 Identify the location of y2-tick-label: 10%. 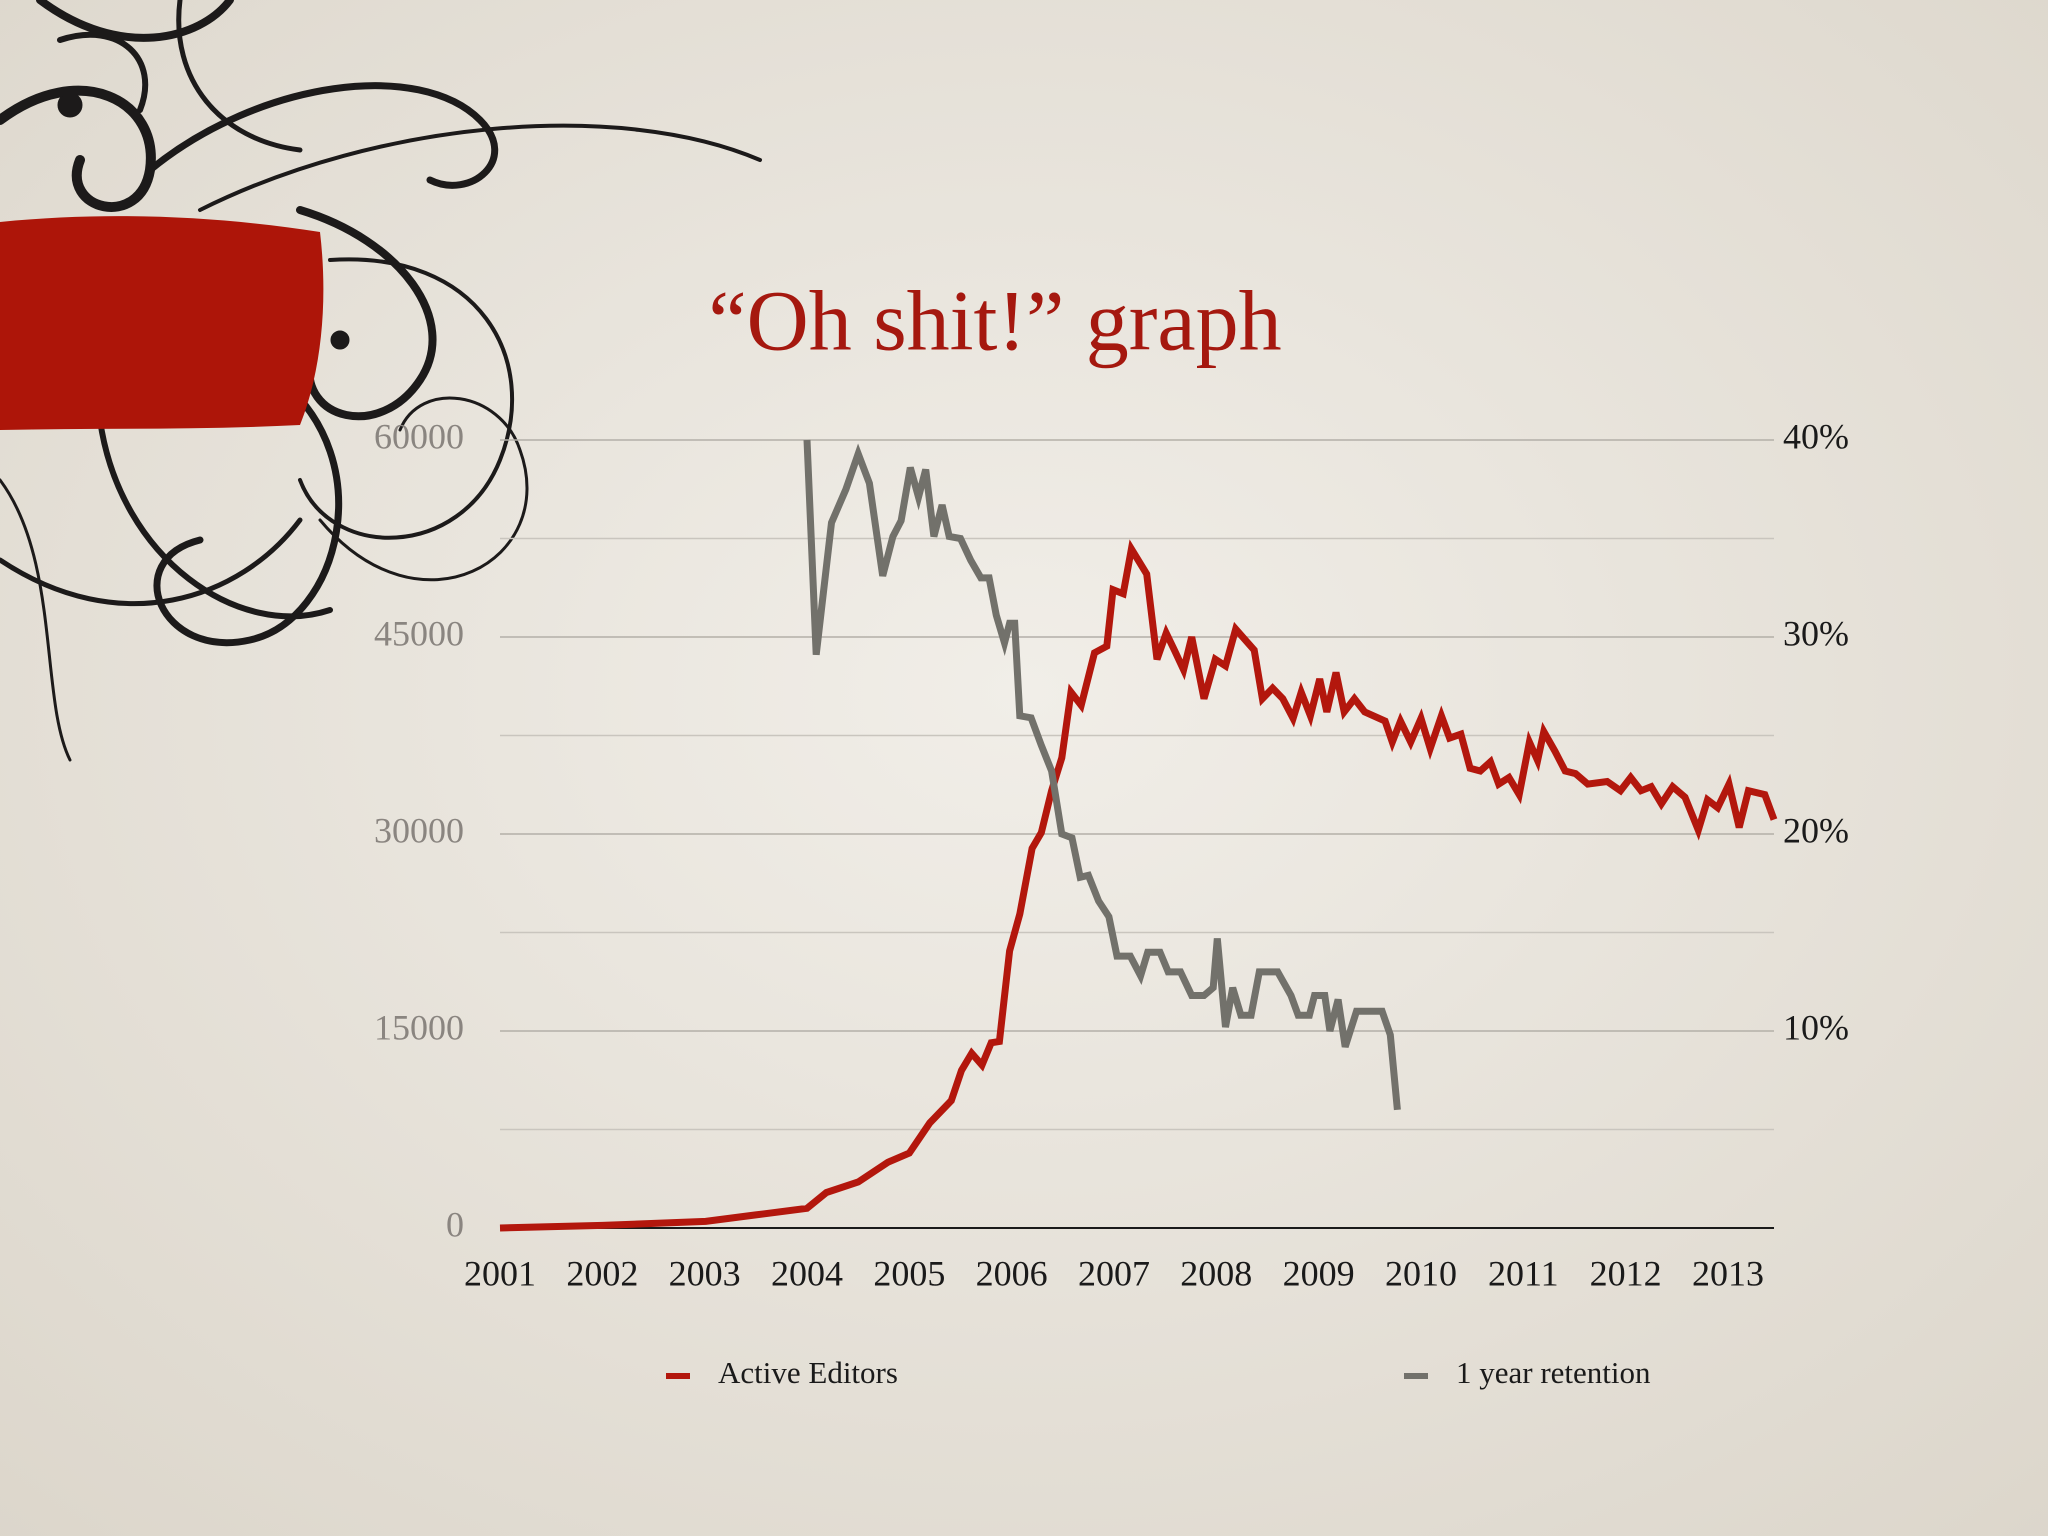
(1816, 1027).